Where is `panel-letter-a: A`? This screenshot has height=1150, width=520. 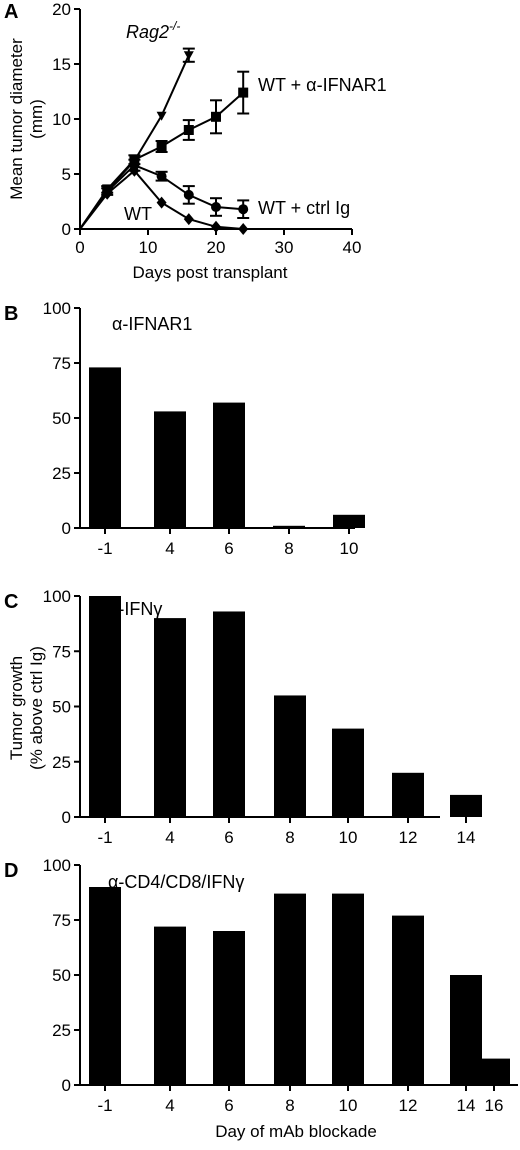
panel-letter-a: A is located at coordinates (11, 12).